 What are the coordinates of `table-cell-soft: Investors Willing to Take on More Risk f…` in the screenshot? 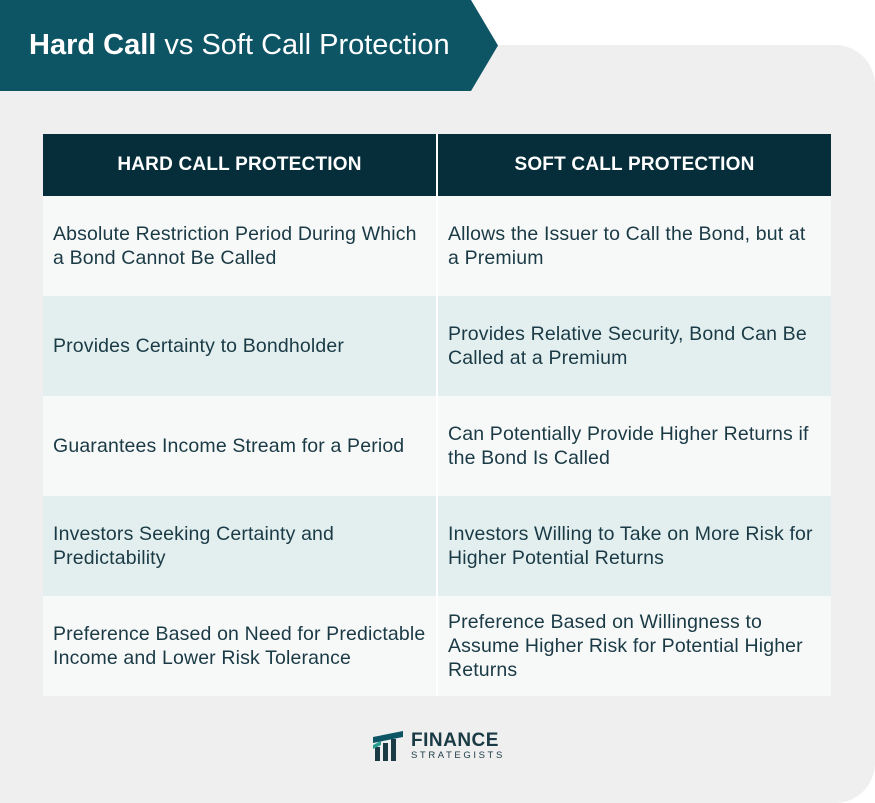 It's located at (634, 546).